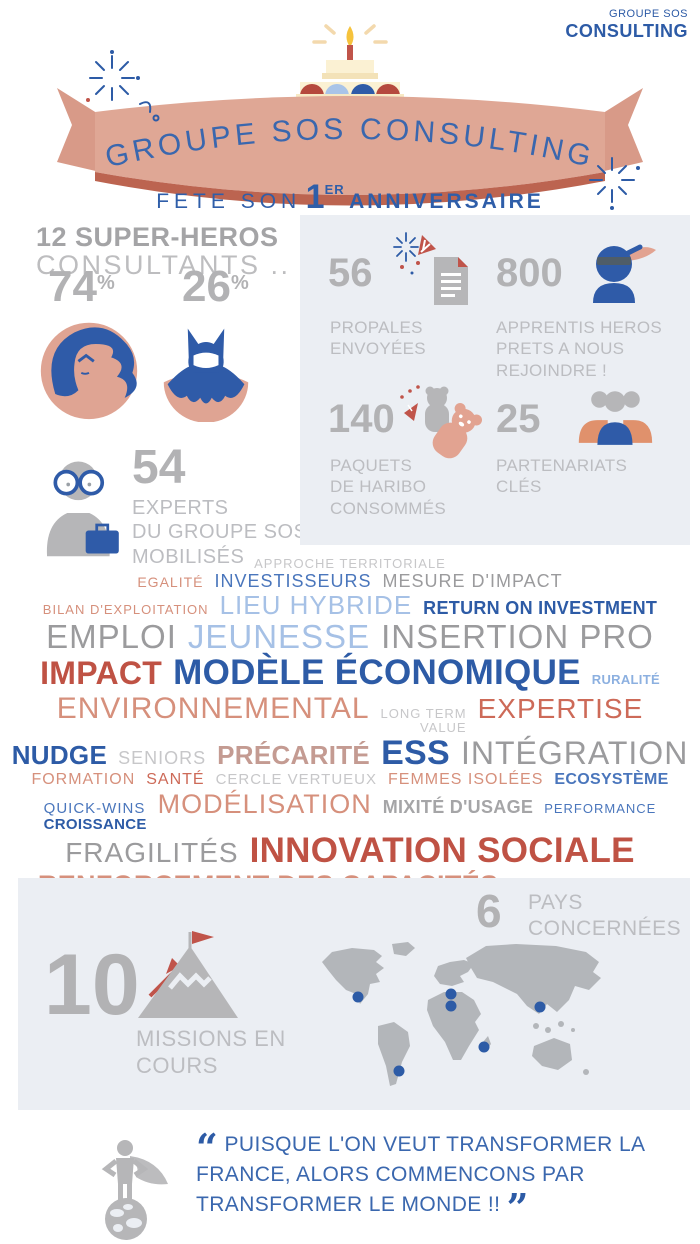  What do you see at coordinates (170, 581) in the screenshot?
I see `cloud-word: EGALITÉ` at bounding box center [170, 581].